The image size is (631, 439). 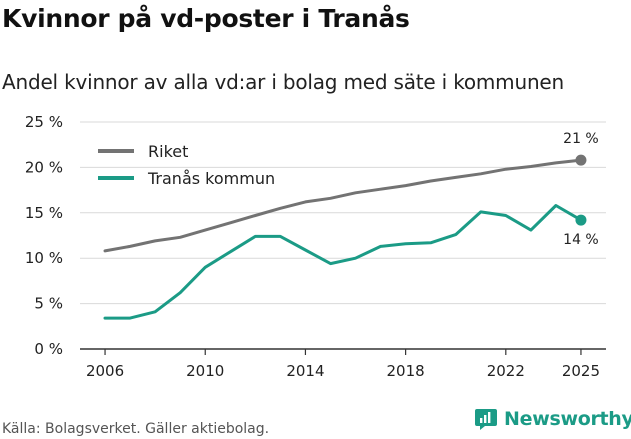 What do you see at coordinates (48, 349) in the screenshot?
I see `y-tick-label: 0 %` at bounding box center [48, 349].